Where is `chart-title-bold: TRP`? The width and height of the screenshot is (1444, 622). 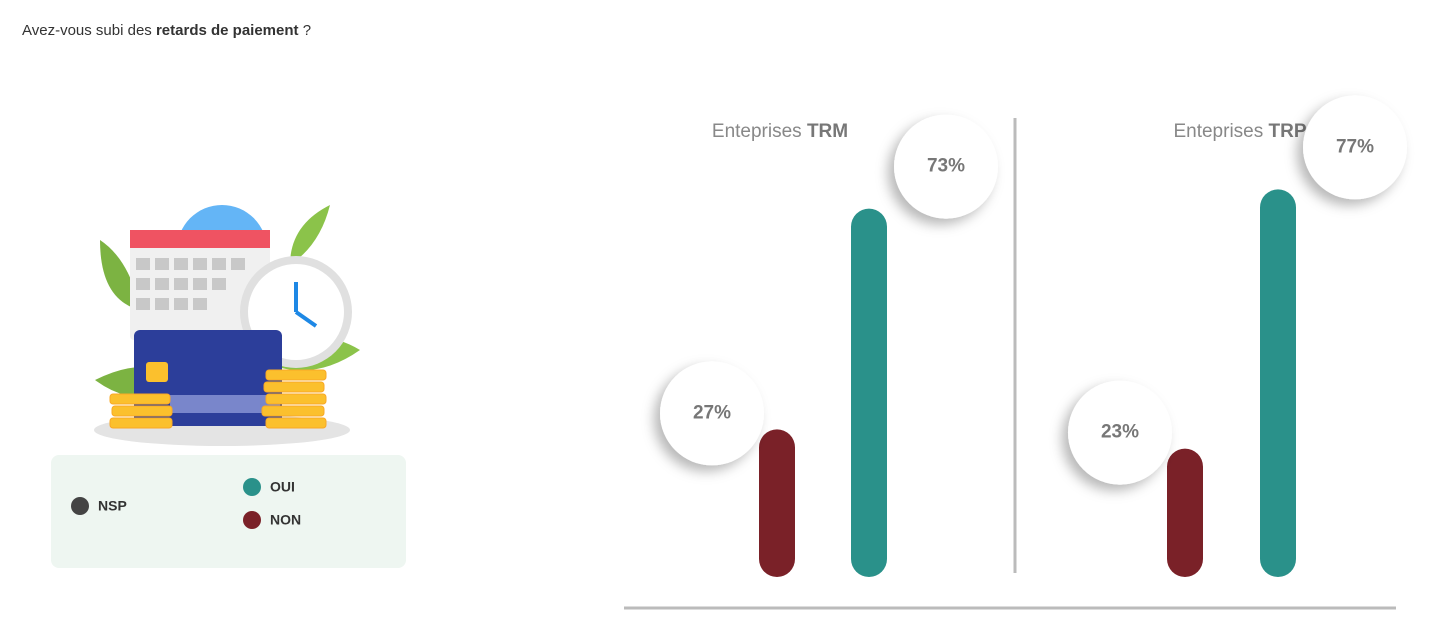
chart-title-bold: TRP is located at coordinates (1288, 131).